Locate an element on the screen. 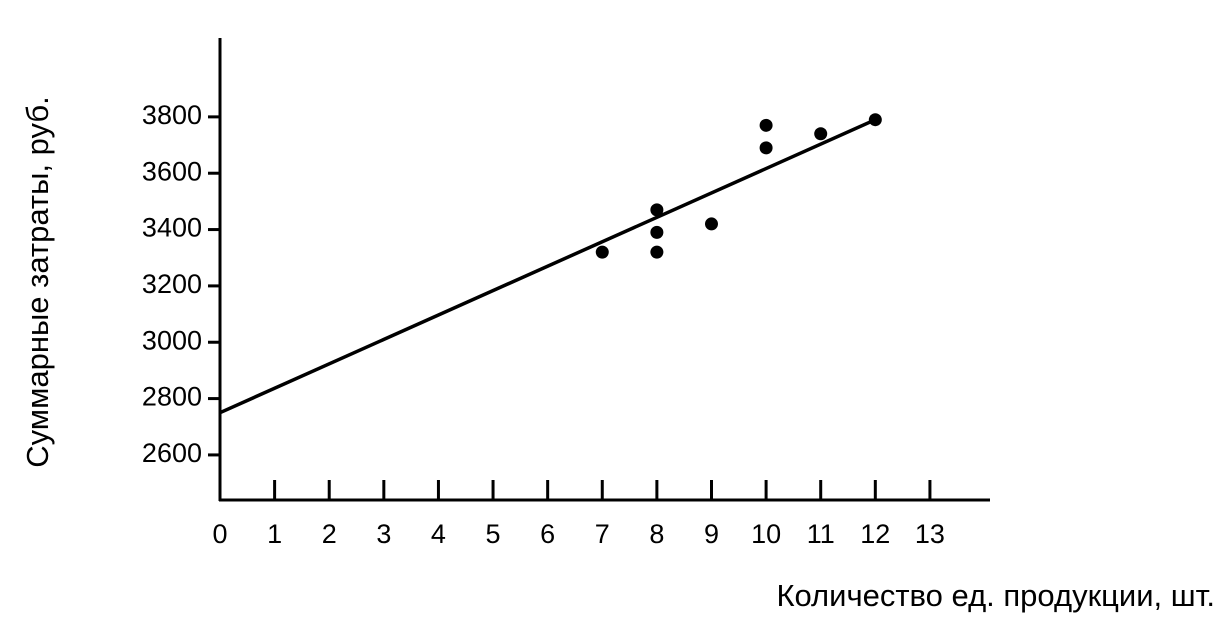 The height and width of the screenshot is (623, 1228). x-tick-label: 6 is located at coordinates (547, 534).